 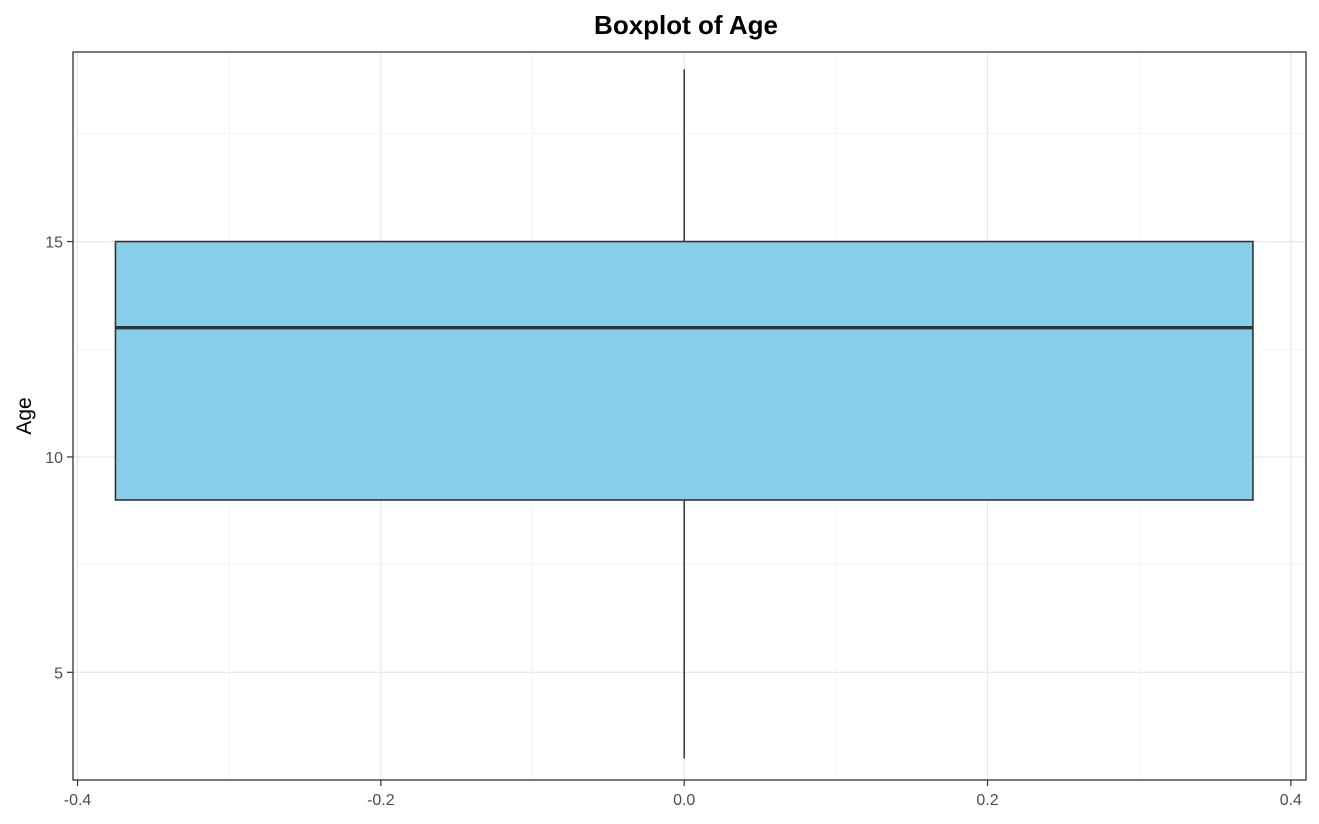 What do you see at coordinates (1291, 800) in the screenshot?
I see `x-tick-label: 0.4` at bounding box center [1291, 800].